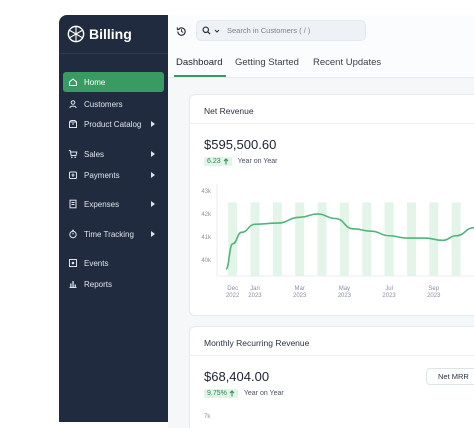  I want to click on mrr-delta: 9.75% Year on Year, so click(244, 393).